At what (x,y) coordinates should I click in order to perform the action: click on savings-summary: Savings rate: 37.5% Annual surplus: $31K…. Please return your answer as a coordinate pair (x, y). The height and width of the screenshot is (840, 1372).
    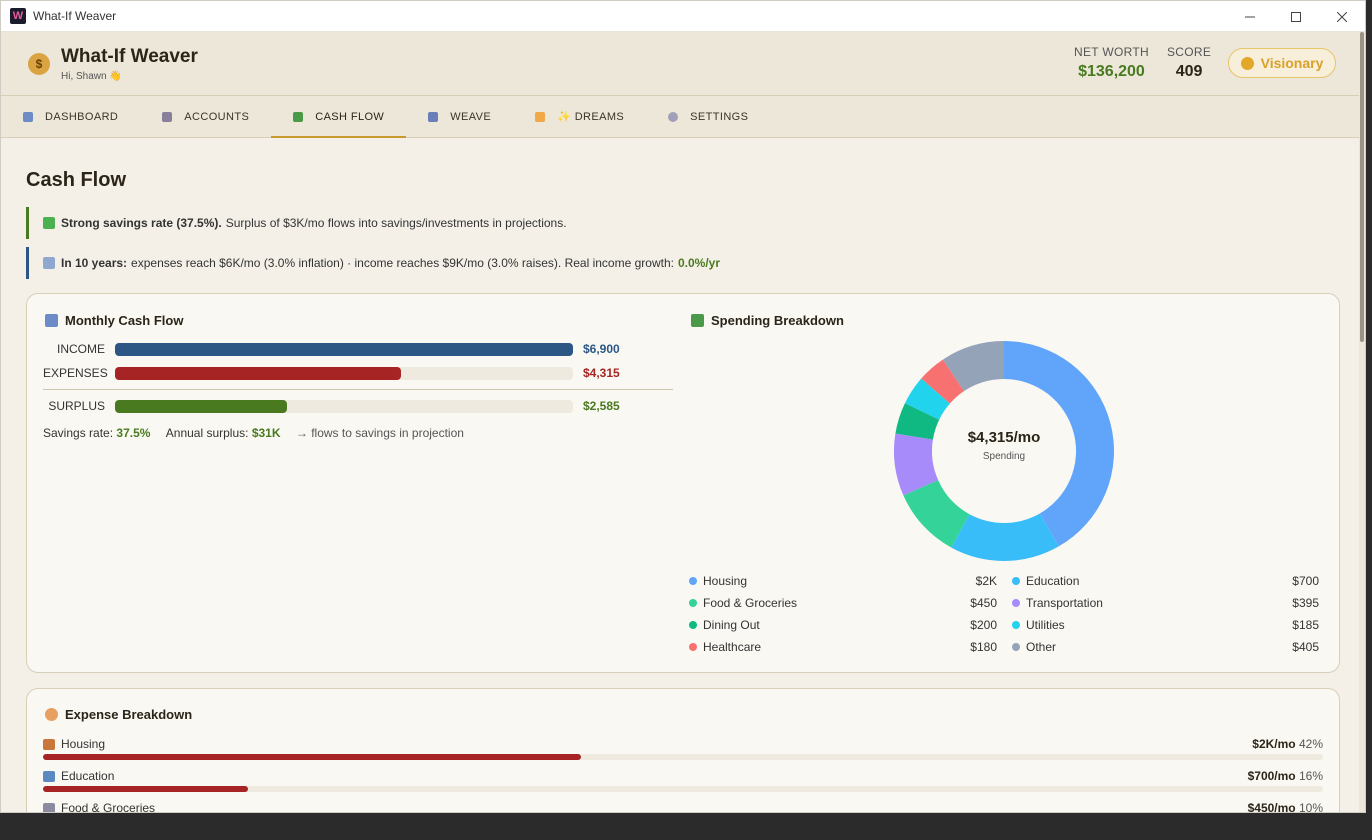
    Looking at the image, I should click on (253, 433).